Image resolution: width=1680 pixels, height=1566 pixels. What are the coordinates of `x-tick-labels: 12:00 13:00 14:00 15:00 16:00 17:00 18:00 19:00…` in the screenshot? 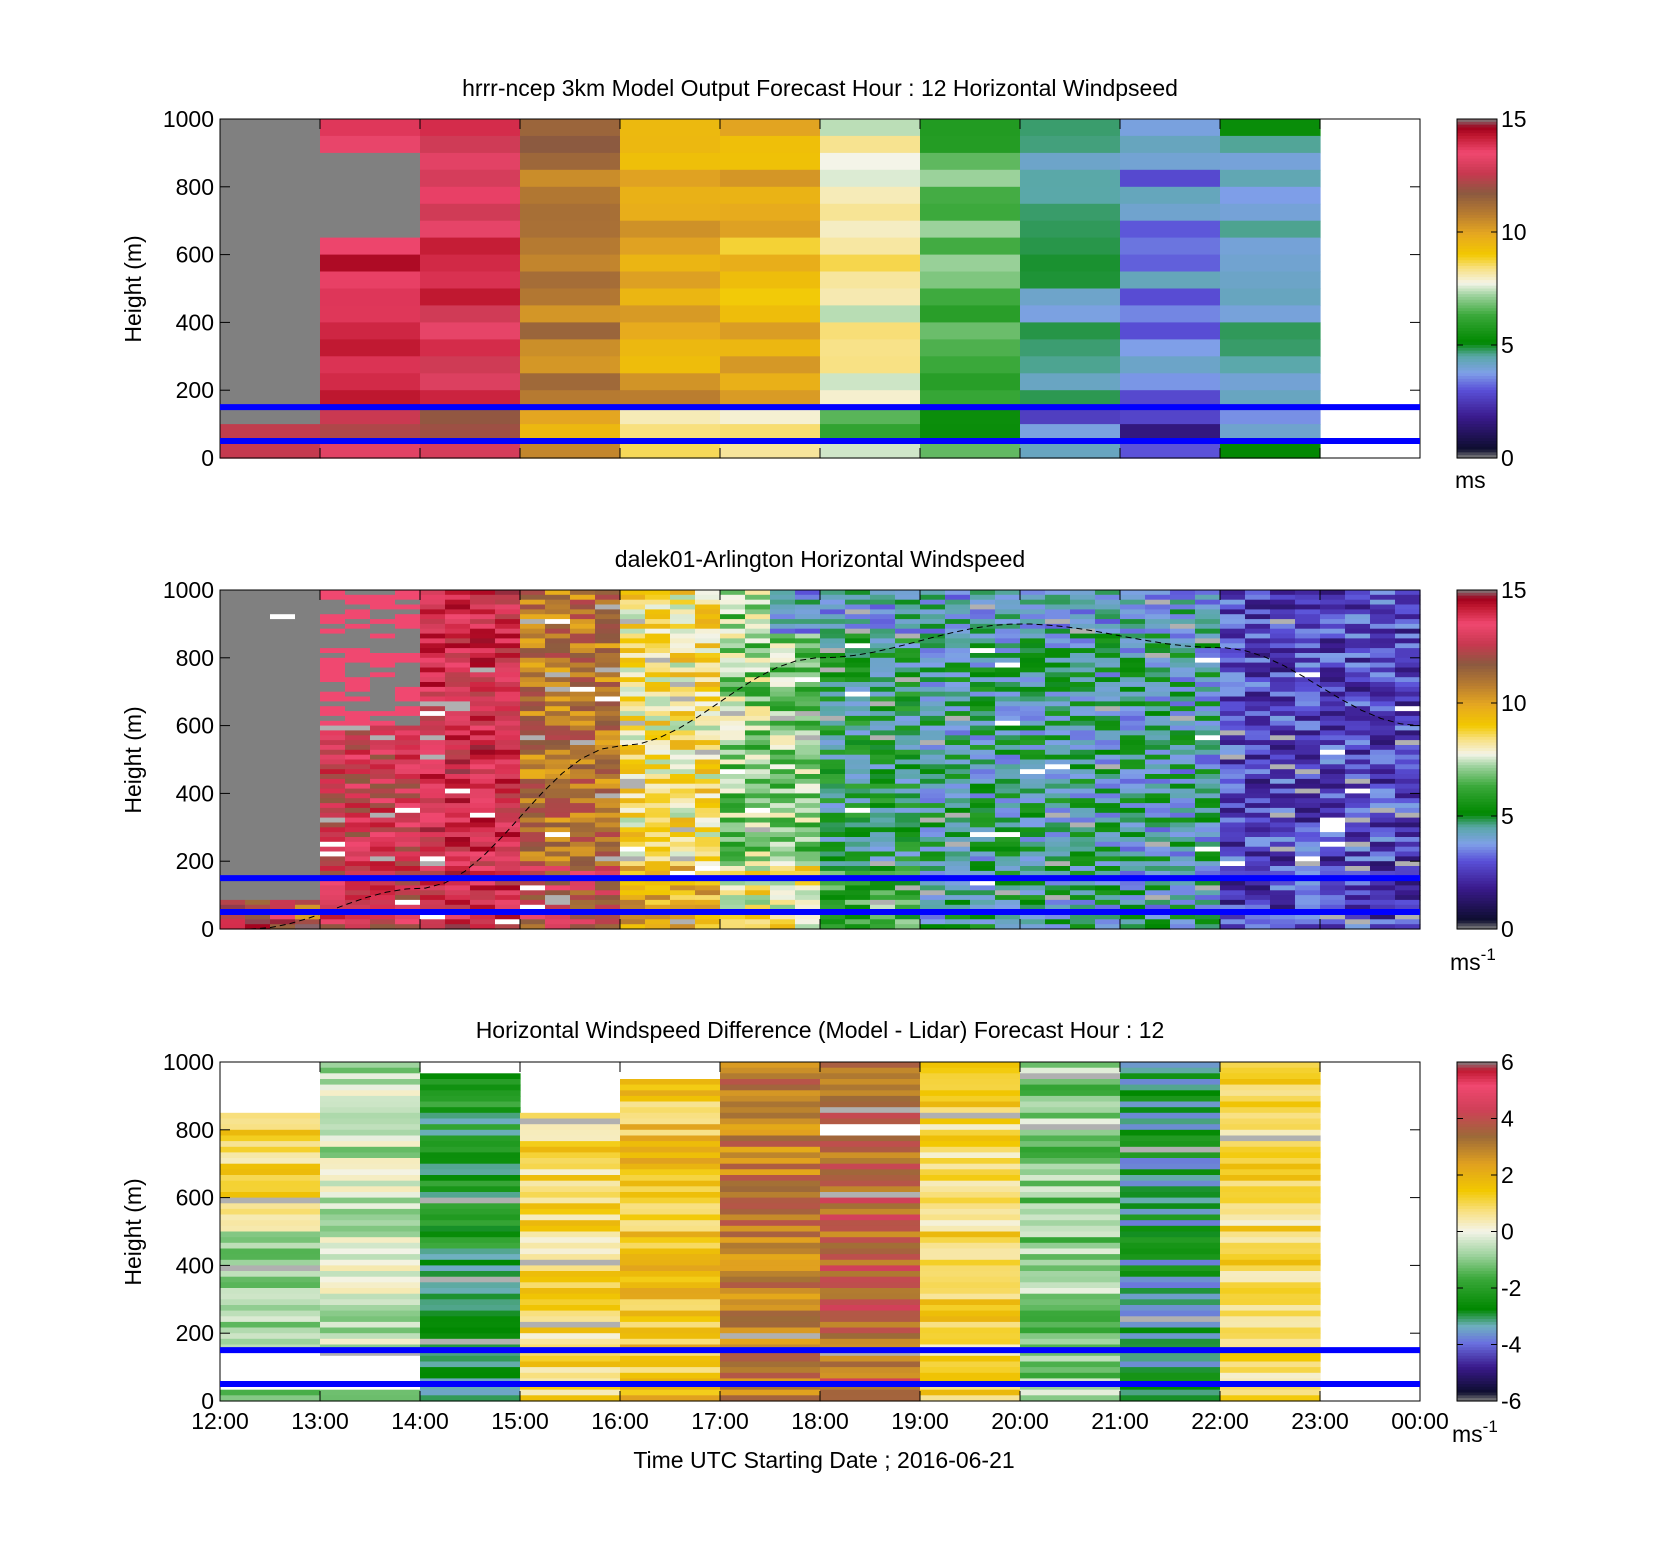 It's located at (820, 1421).